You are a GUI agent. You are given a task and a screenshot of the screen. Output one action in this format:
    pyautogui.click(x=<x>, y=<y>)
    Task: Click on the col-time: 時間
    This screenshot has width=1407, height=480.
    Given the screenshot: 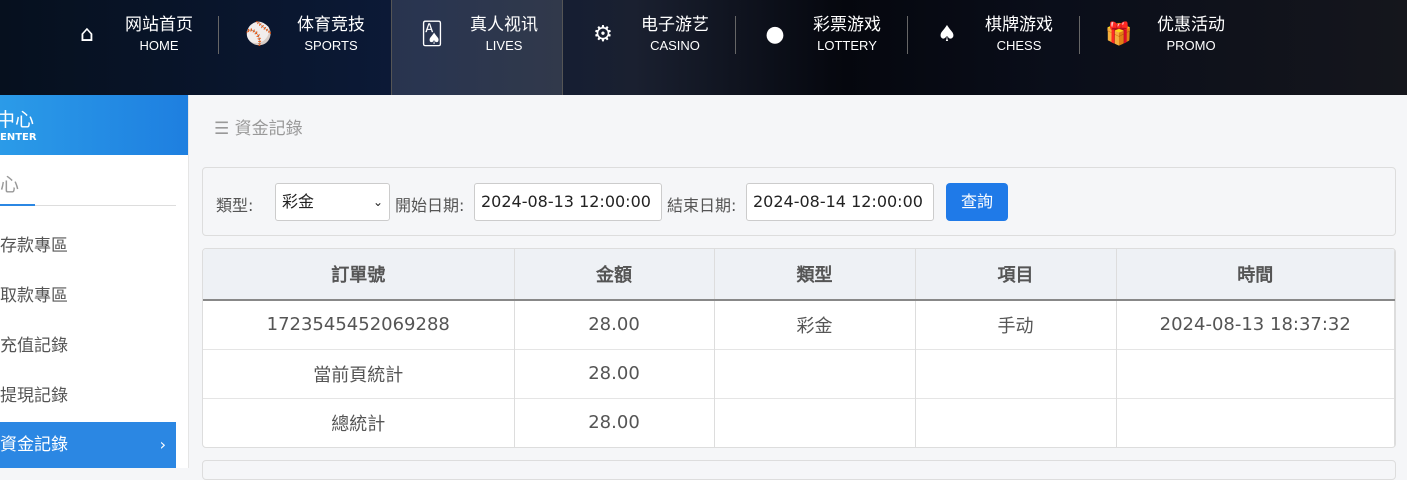 What is the action you would take?
    pyautogui.click(x=1255, y=275)
    